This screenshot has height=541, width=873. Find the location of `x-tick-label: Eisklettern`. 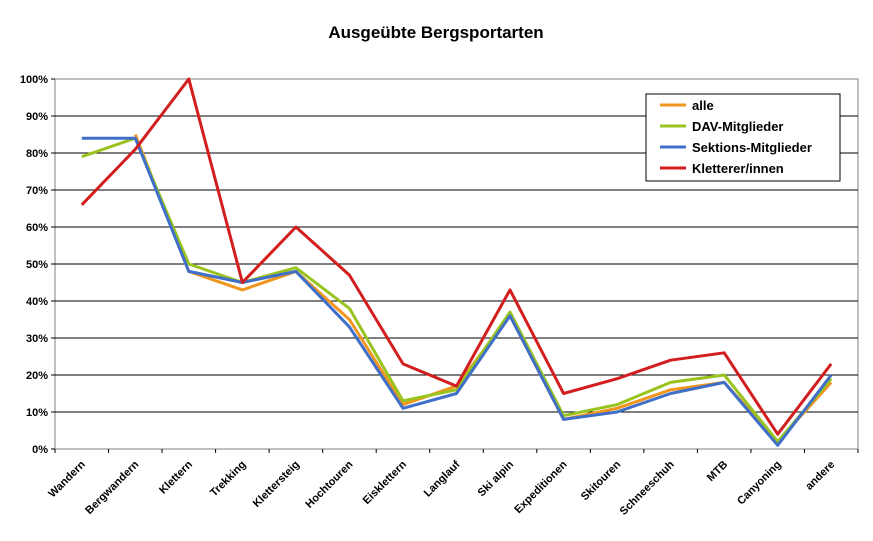

x-tick-label: Eisklettern is located at coordinates (385, 482).